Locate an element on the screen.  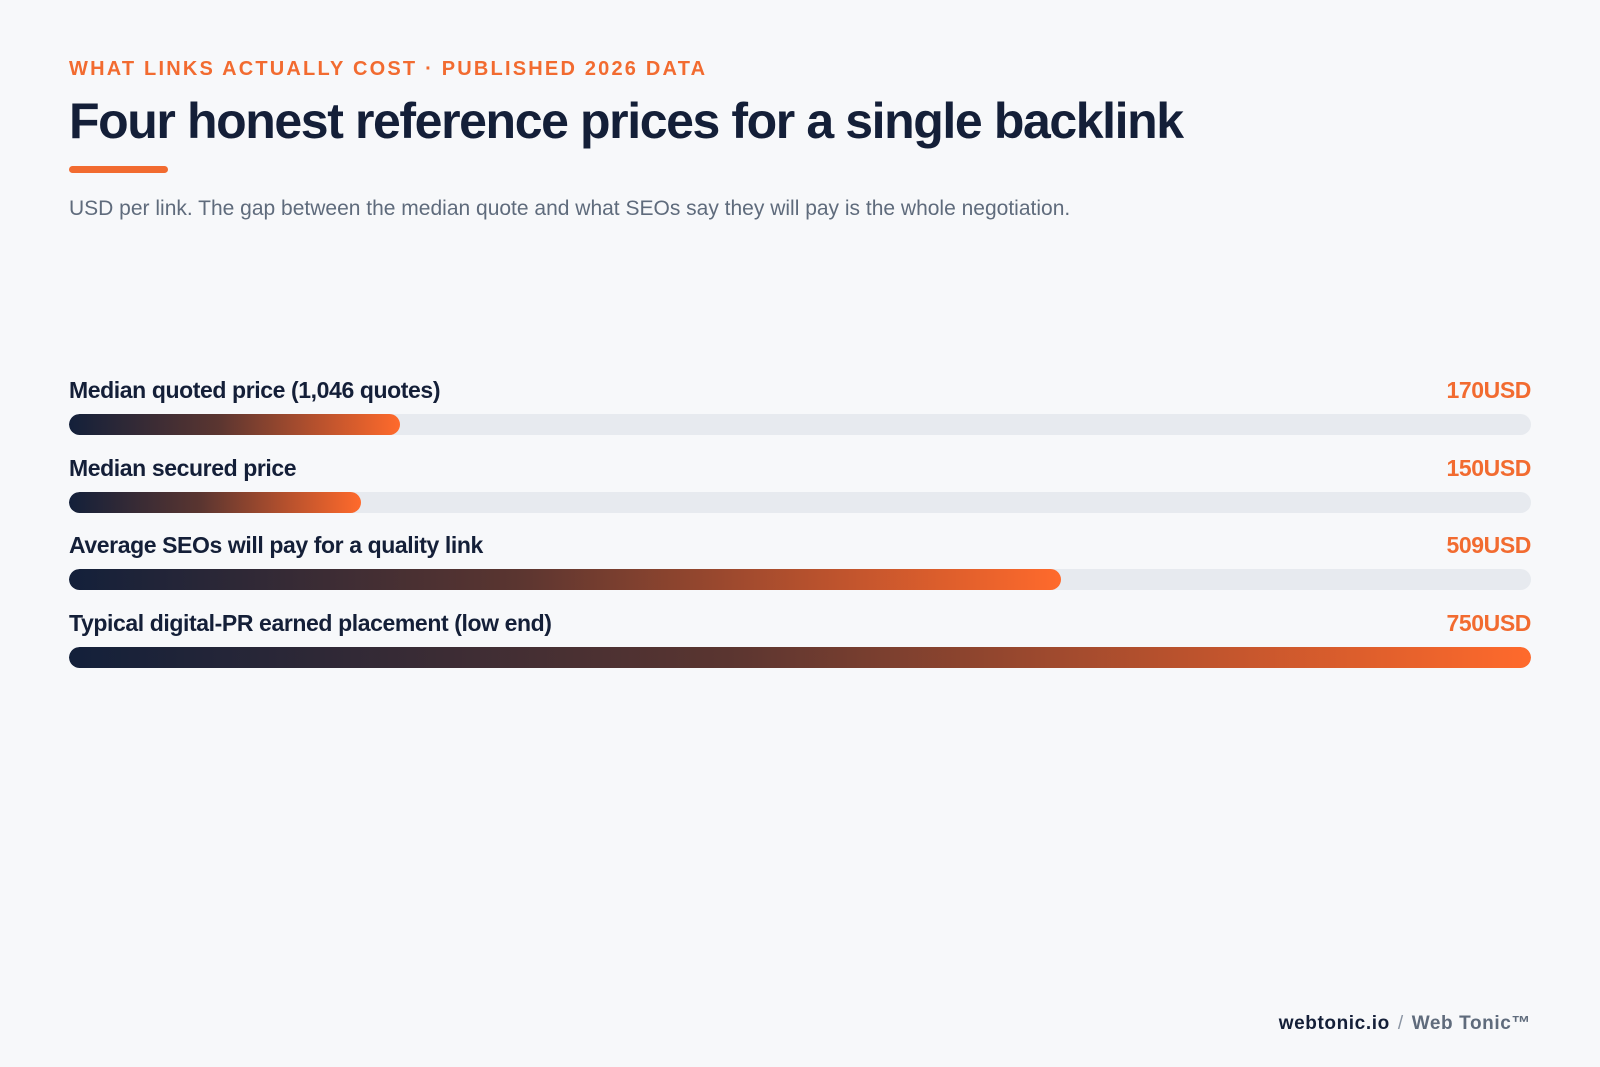
bar-row: Median secured price 150USD is located at coordinates (800, 487).